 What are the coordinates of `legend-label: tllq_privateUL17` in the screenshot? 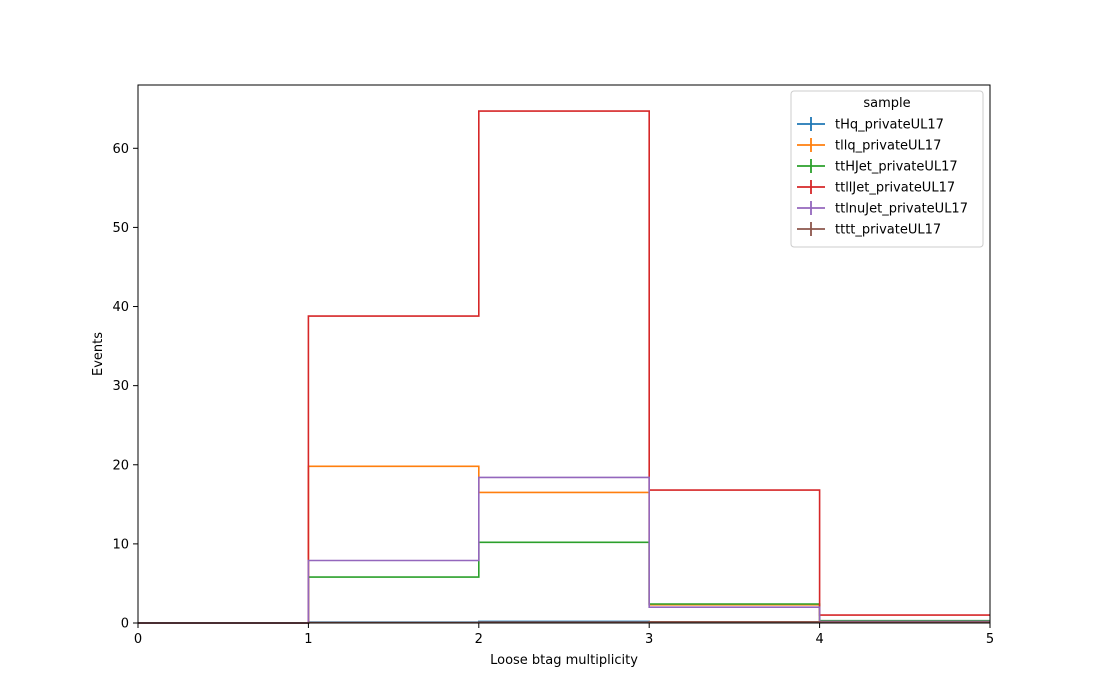 It's located at (888, 146).